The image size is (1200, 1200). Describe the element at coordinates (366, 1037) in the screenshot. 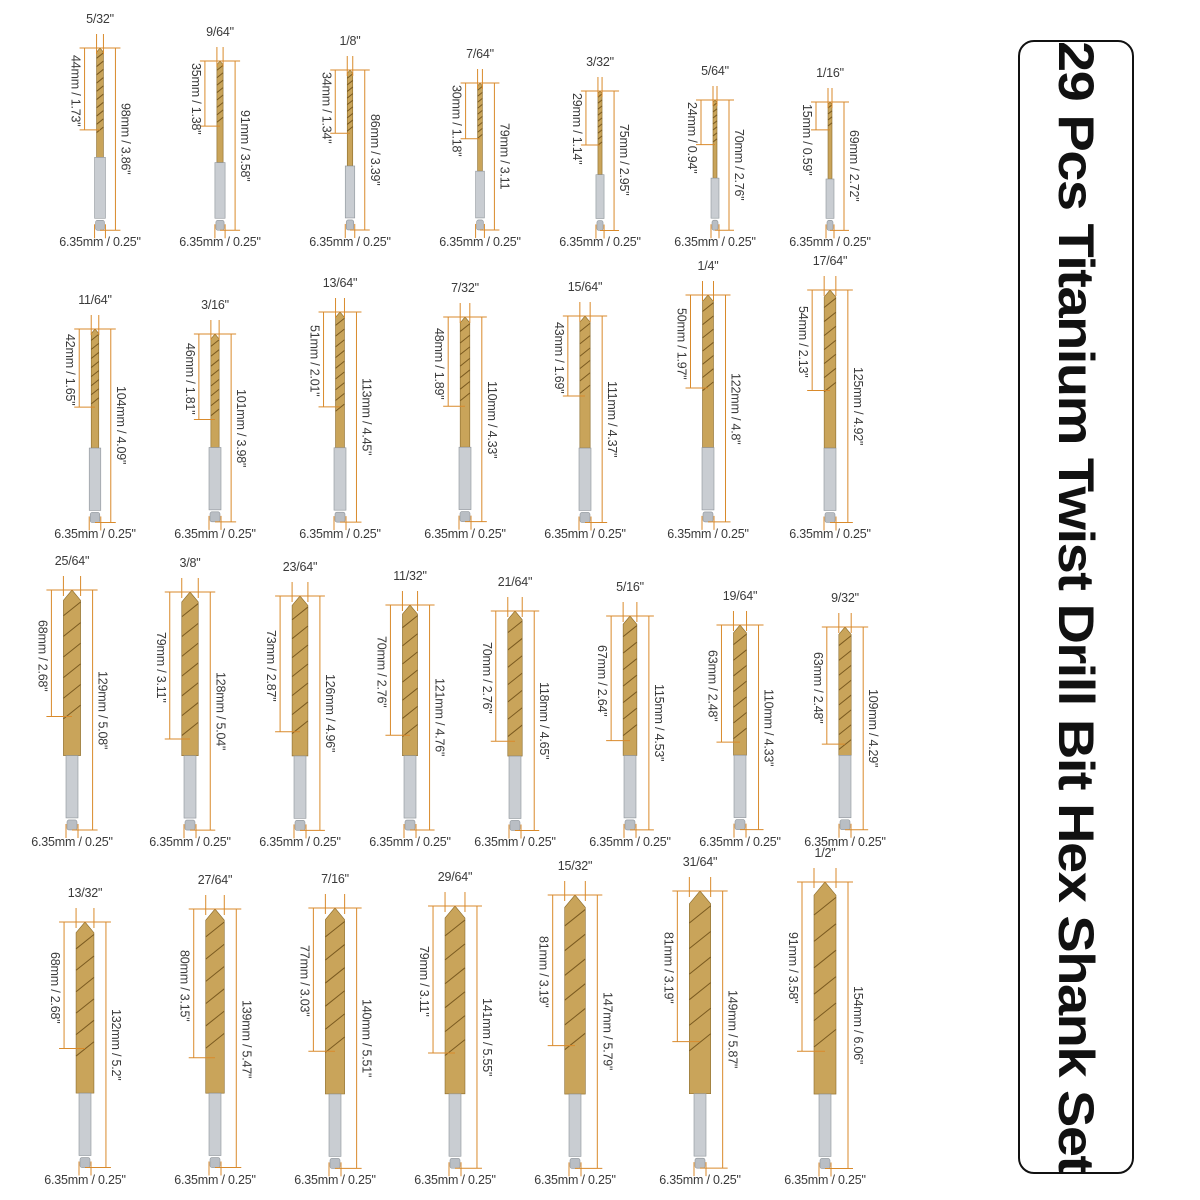

I see `total-length-label: 140mm / 5.51"` at that location.